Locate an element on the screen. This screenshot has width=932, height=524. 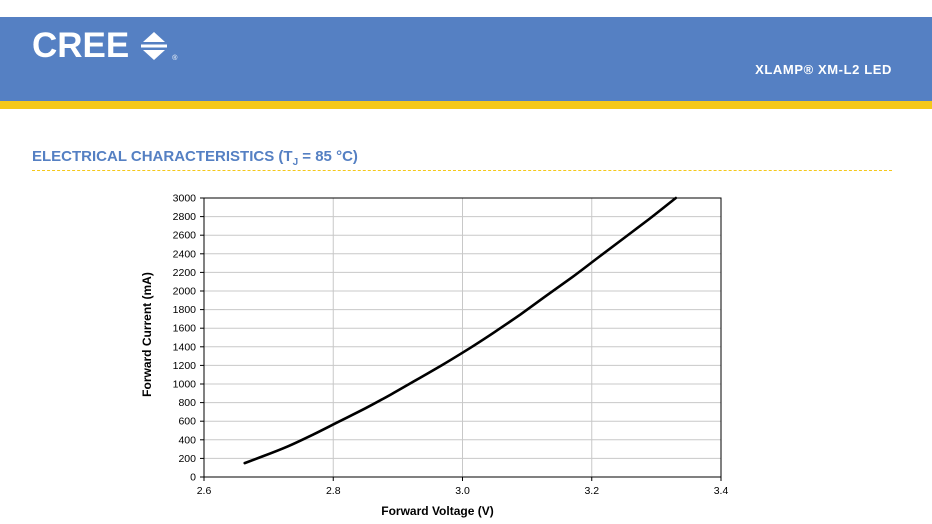
y-tick-label: 1600 is located at coordinates (185, 329).